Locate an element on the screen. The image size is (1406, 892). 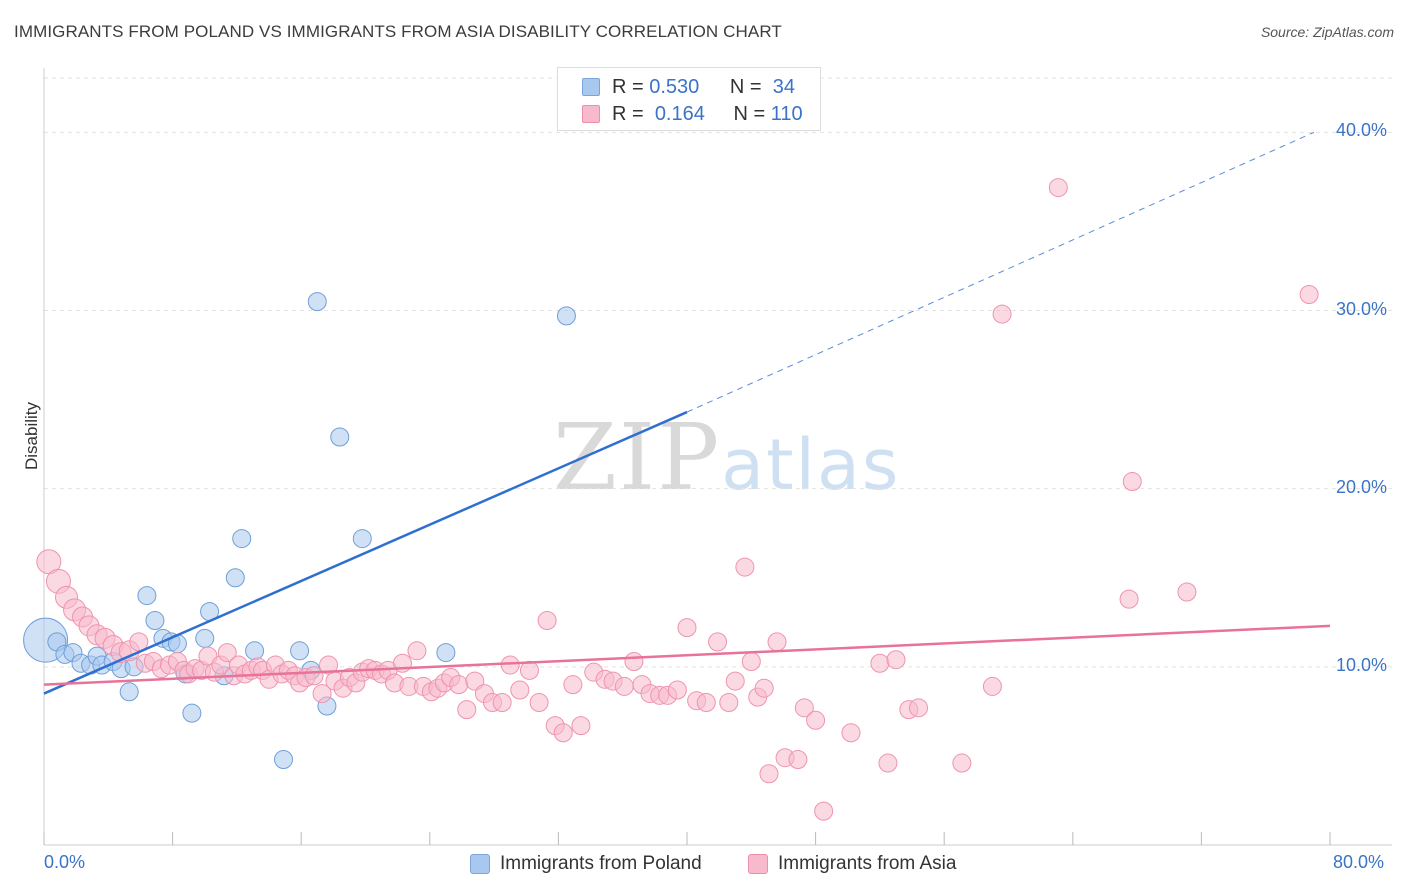
series-legend-asia: Immigrants from Asia is located at coordinates (852, 864).